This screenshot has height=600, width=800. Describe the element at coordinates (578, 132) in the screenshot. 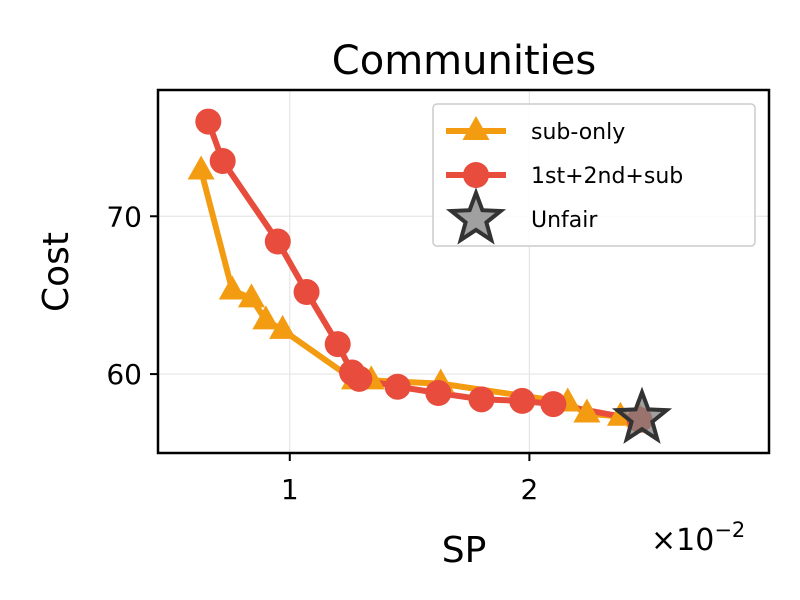

I see `legend-label-0: sub-only` at that location.